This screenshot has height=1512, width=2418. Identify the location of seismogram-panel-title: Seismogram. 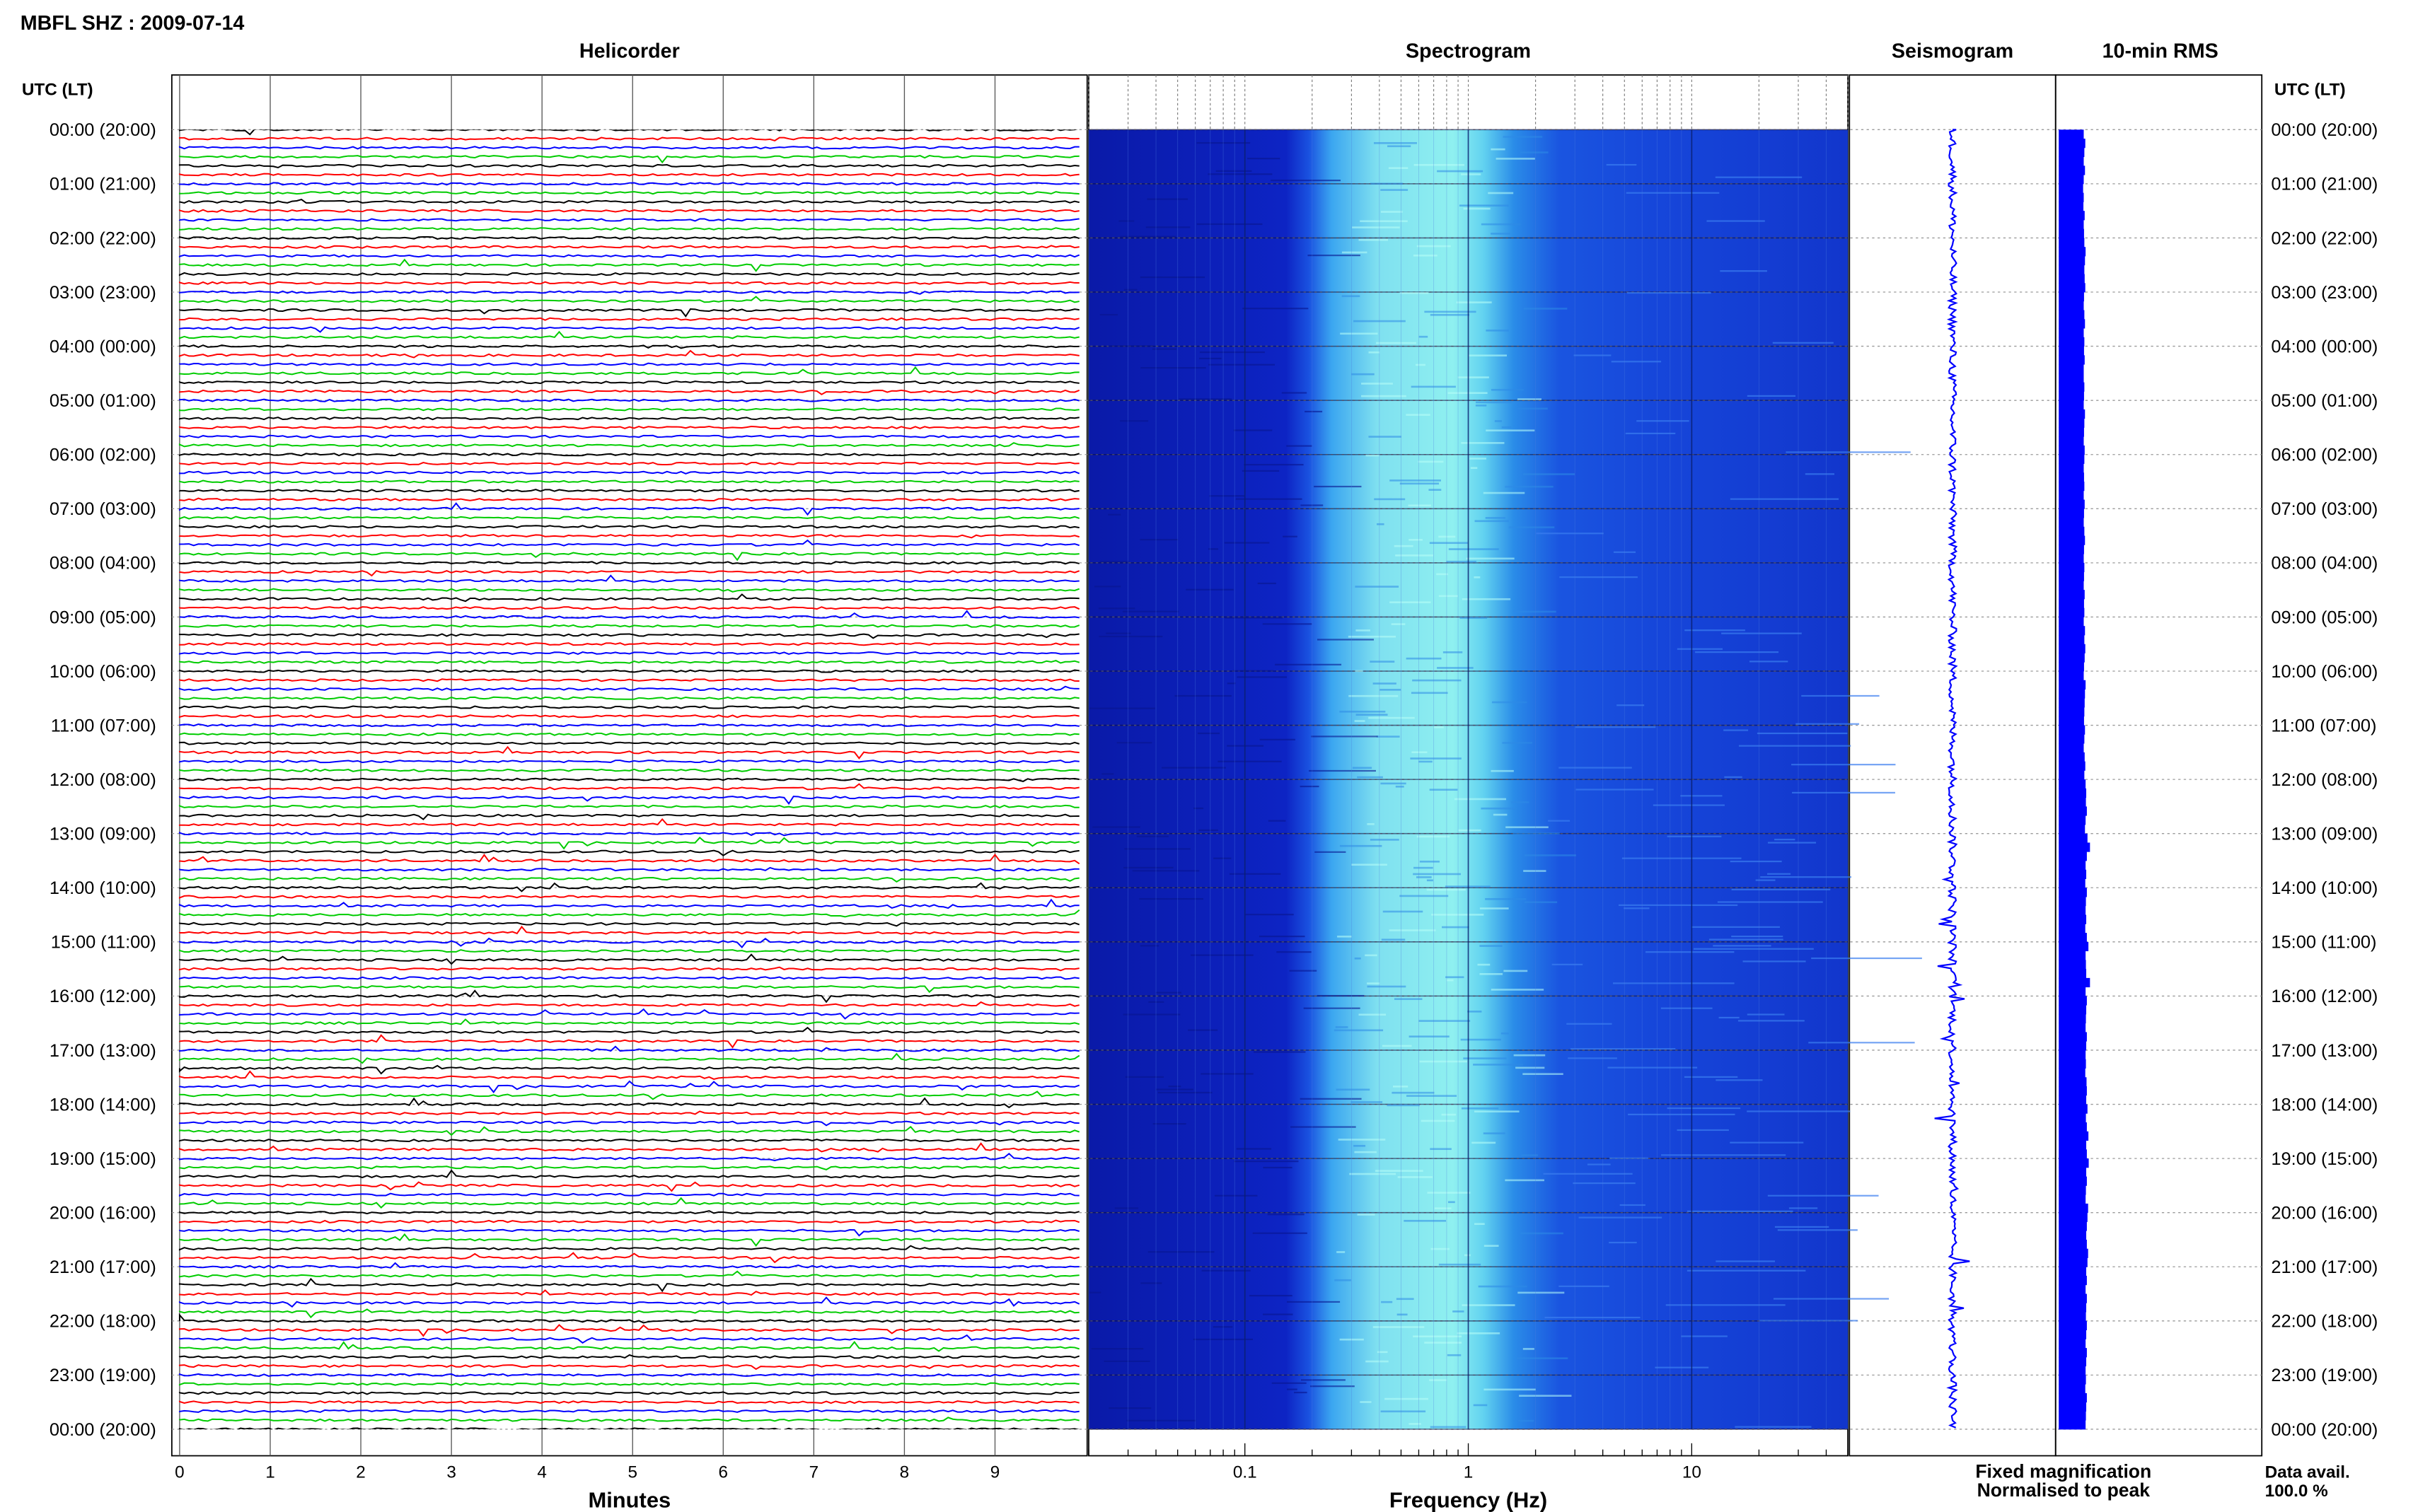
(1952, 51).